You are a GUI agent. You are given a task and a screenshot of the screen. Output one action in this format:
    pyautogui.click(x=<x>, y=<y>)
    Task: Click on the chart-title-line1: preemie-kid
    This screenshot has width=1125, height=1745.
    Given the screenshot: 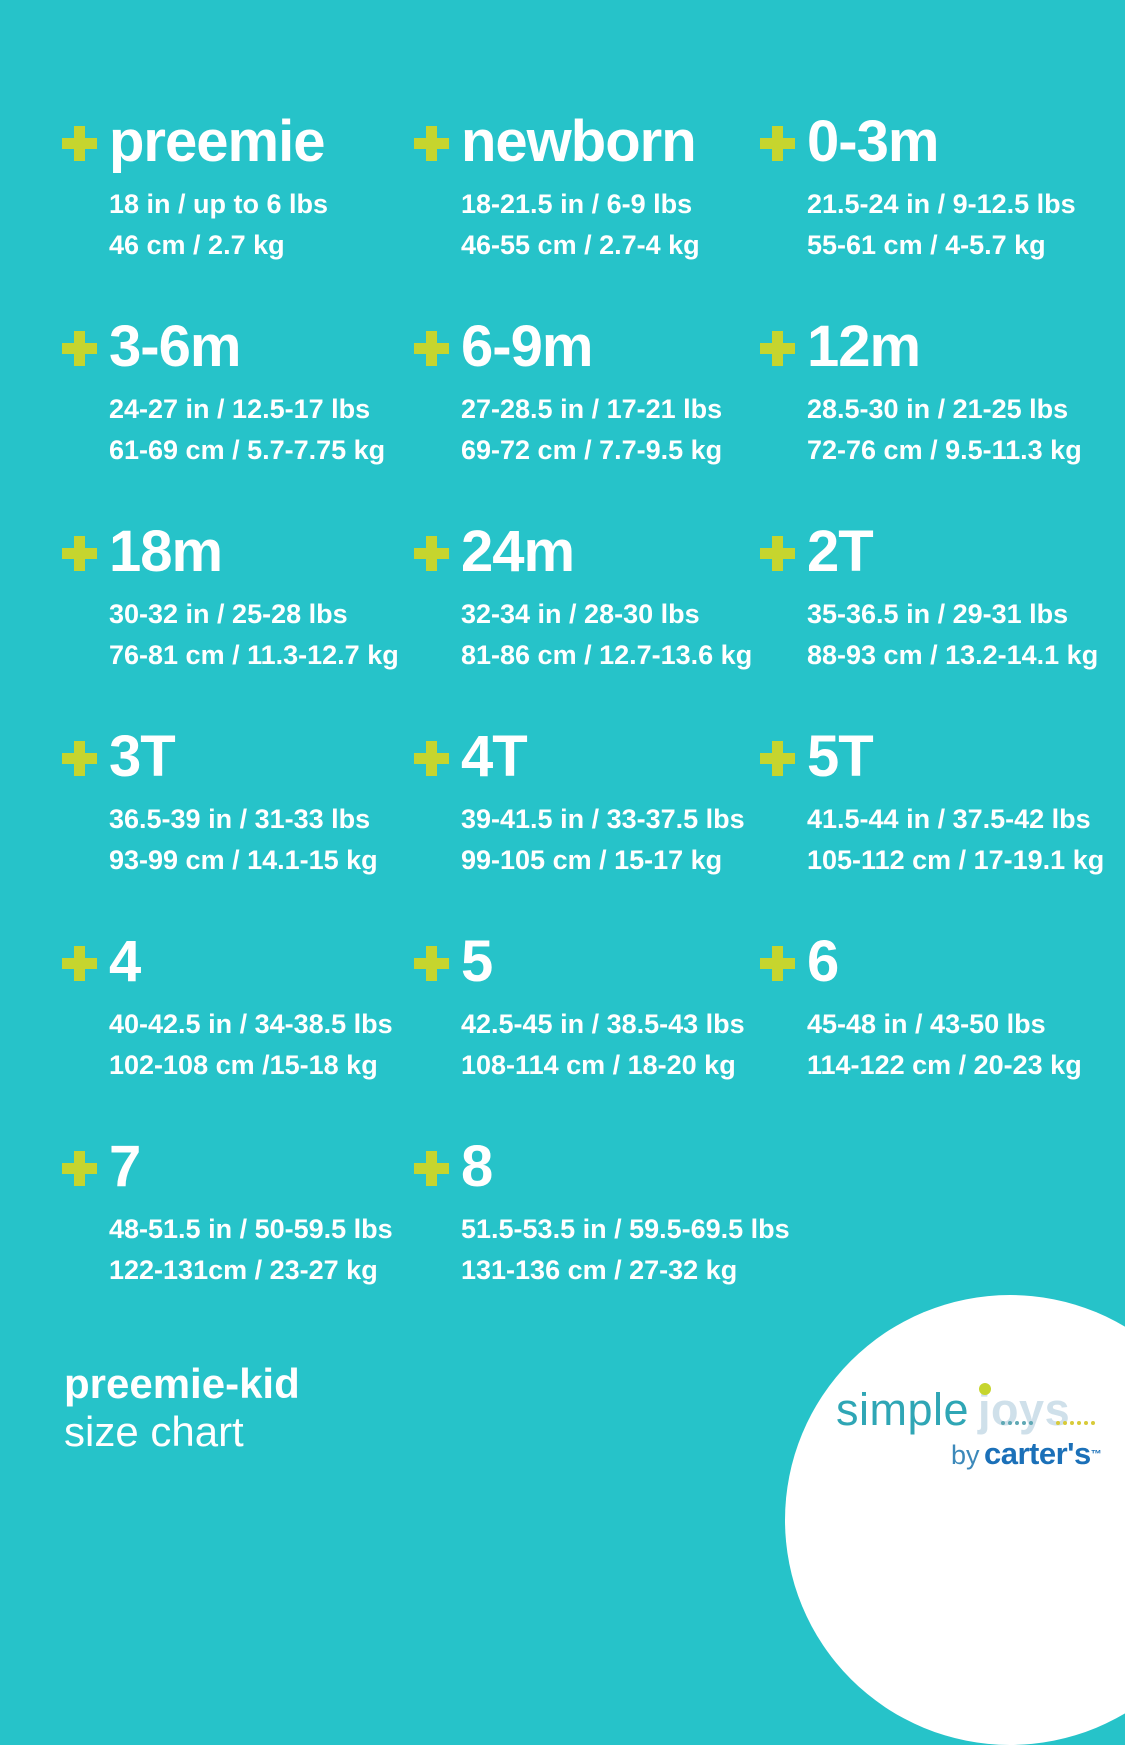 What is the action you would take?
    pyautogui.click(x=182, y=1383)
    